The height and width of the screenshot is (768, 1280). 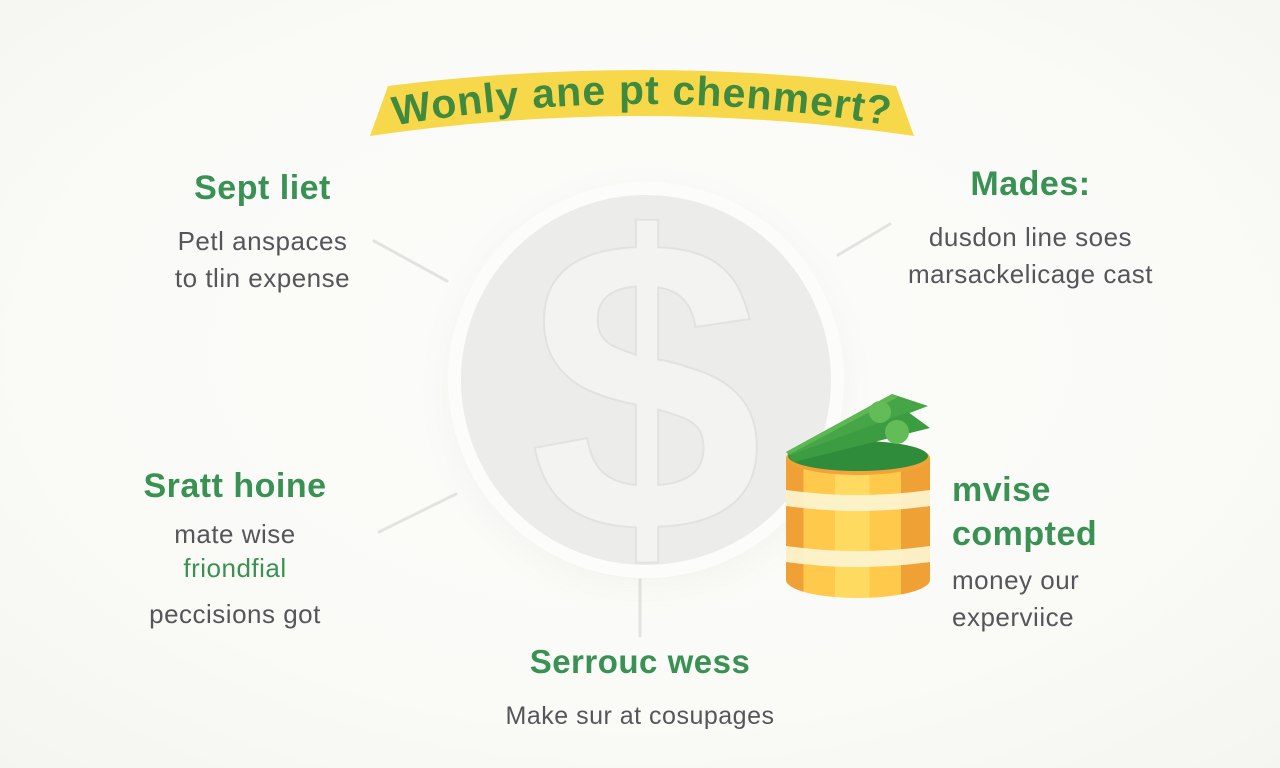 I want to click on info-block-right: mvise compted money our experviice, so click(x=1069, y=552).